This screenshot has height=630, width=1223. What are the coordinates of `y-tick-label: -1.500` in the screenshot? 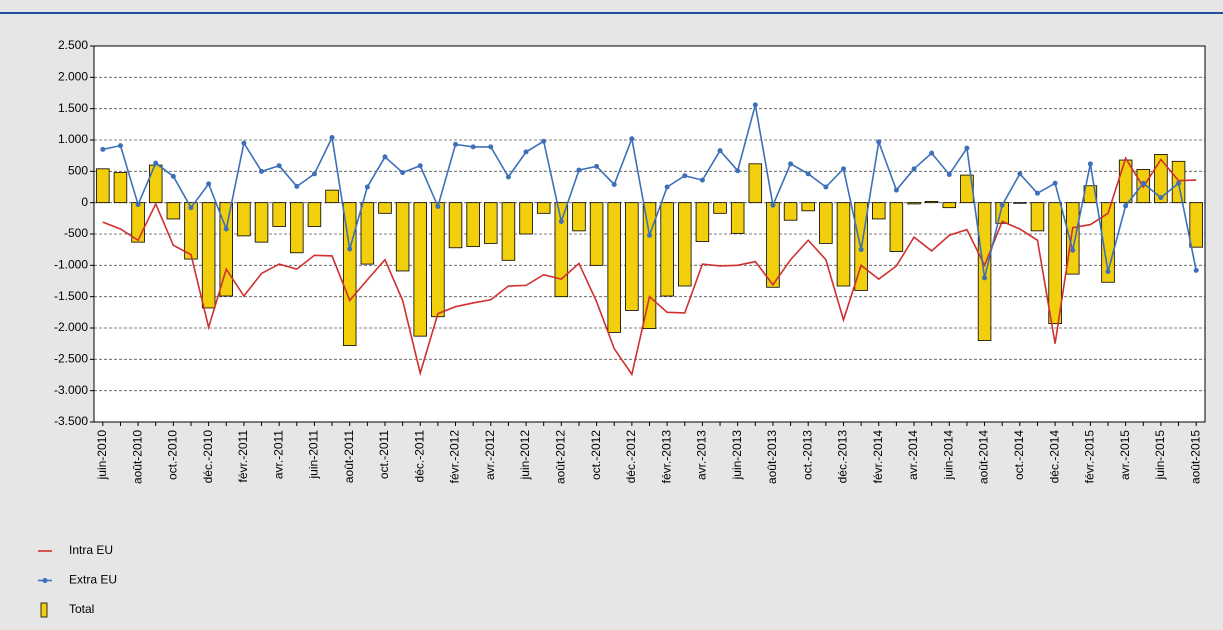 It's located at (71, 296).